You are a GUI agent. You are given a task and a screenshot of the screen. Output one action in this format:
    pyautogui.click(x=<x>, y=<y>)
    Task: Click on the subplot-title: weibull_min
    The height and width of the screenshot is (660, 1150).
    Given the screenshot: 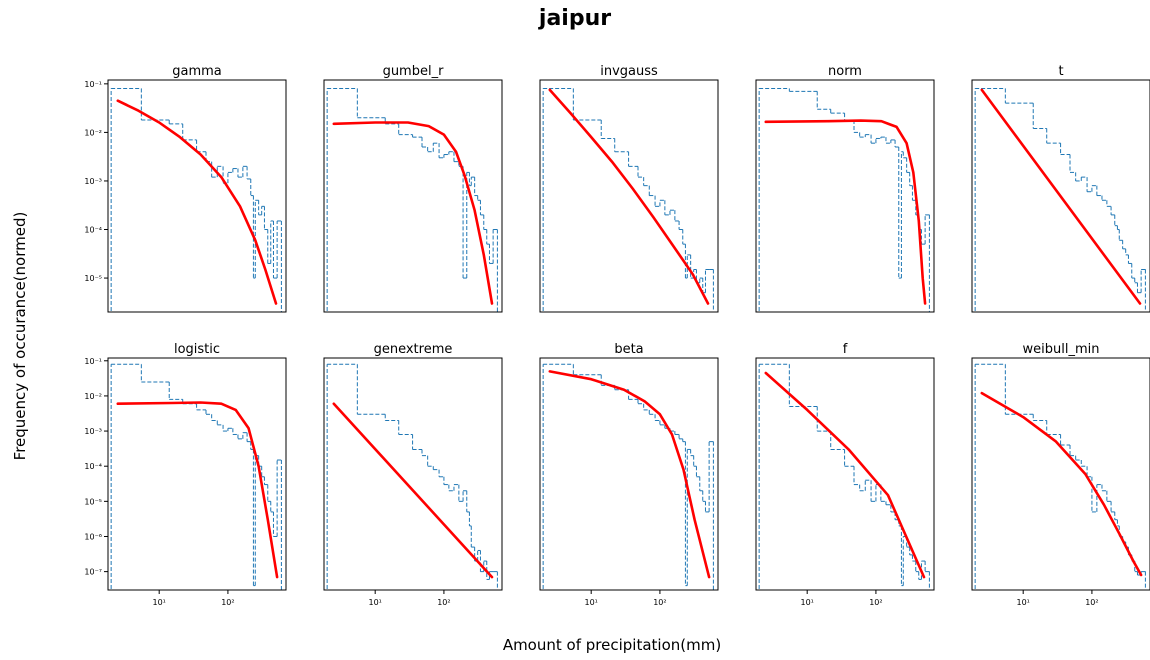 What is the action you would take?
    pyautogui.click(x=1061, y=349)
    